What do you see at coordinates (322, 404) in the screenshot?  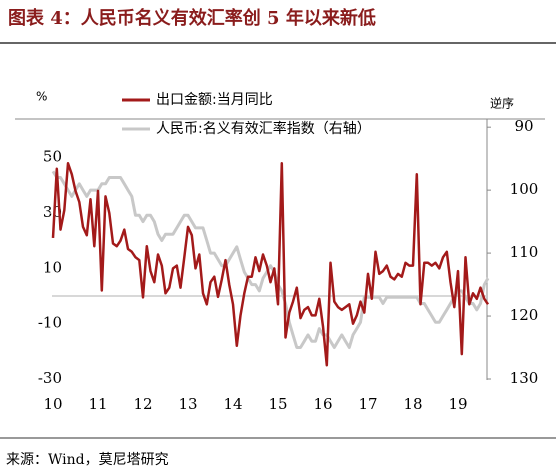 I see `x-tick-label: 16` at bounding box center [322, 404].